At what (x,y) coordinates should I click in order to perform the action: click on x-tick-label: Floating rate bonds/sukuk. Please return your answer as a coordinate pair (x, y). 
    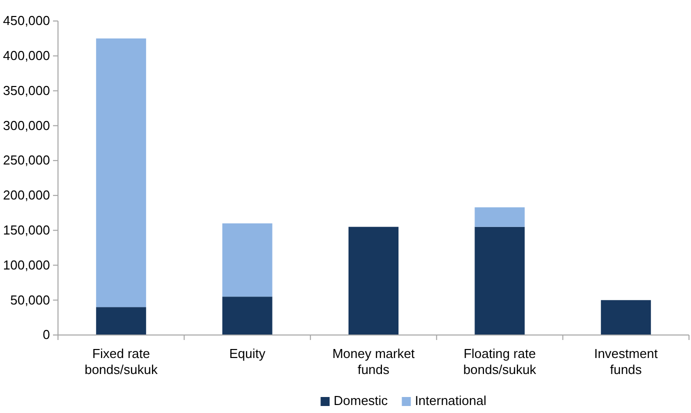
    Looking at the image, I should click on (500, 361).